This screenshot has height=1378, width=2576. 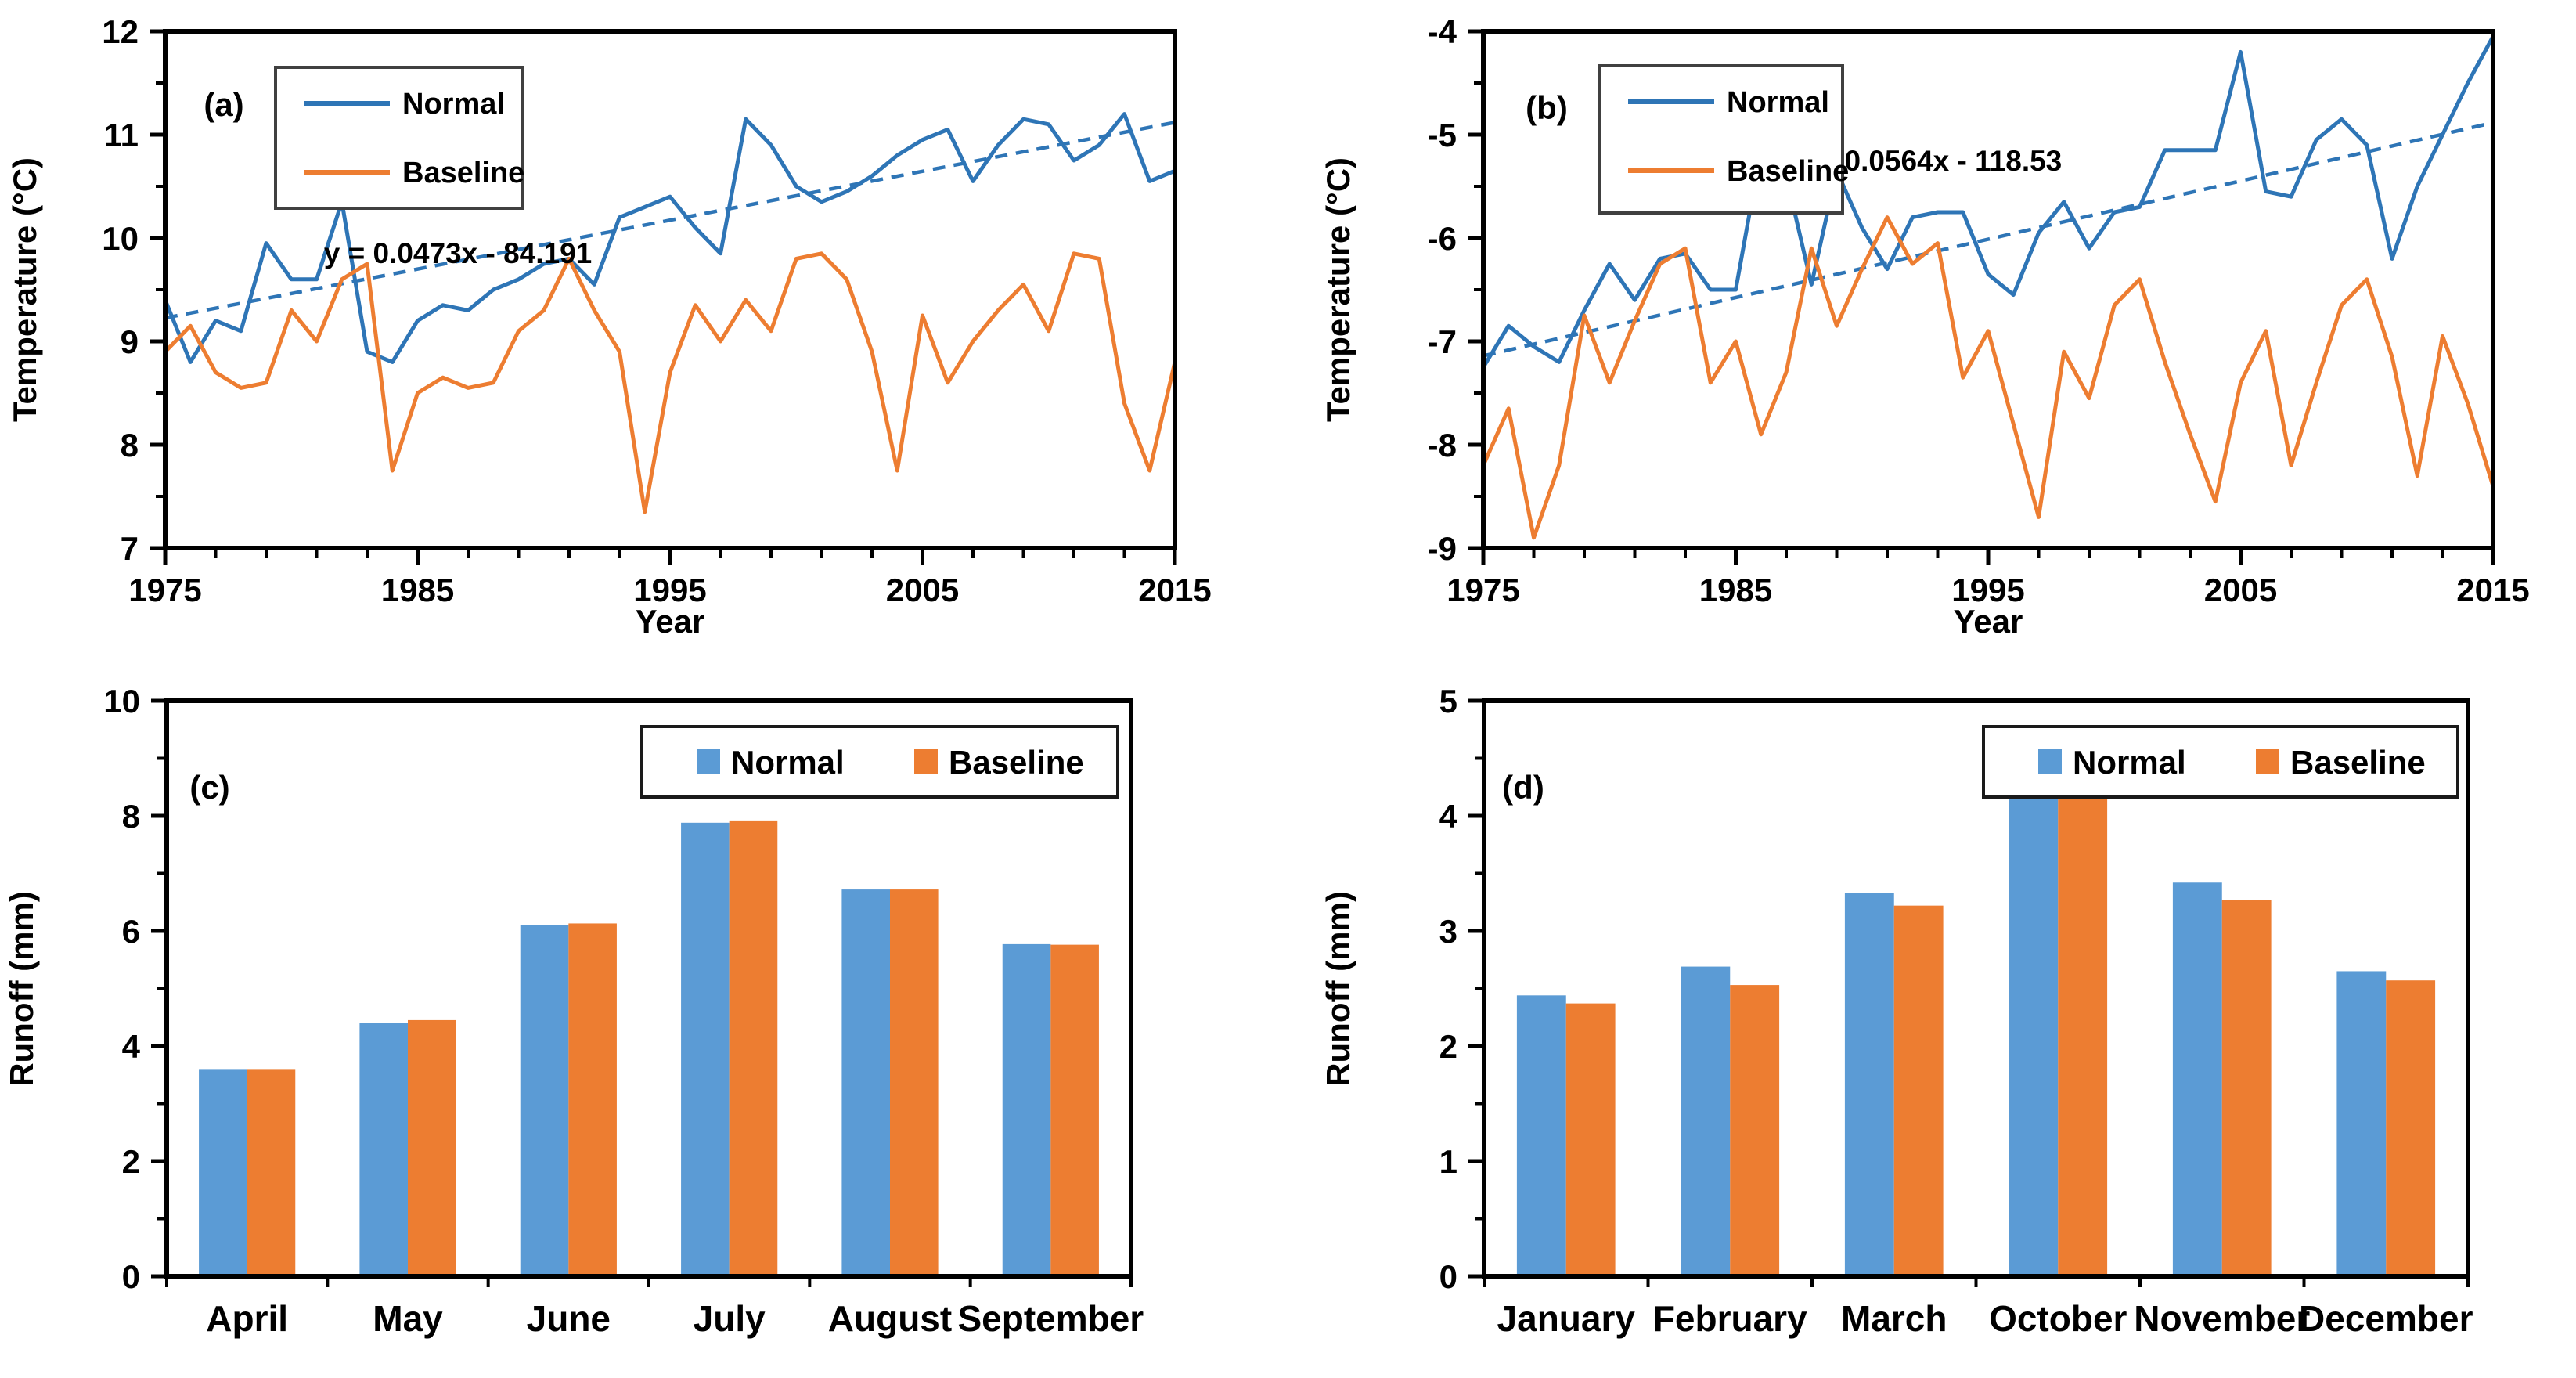 What do you see at coordinates (1523, 788) in the screenshot?
I see `panel-label: (d)` at bounding box center [1523, 788].